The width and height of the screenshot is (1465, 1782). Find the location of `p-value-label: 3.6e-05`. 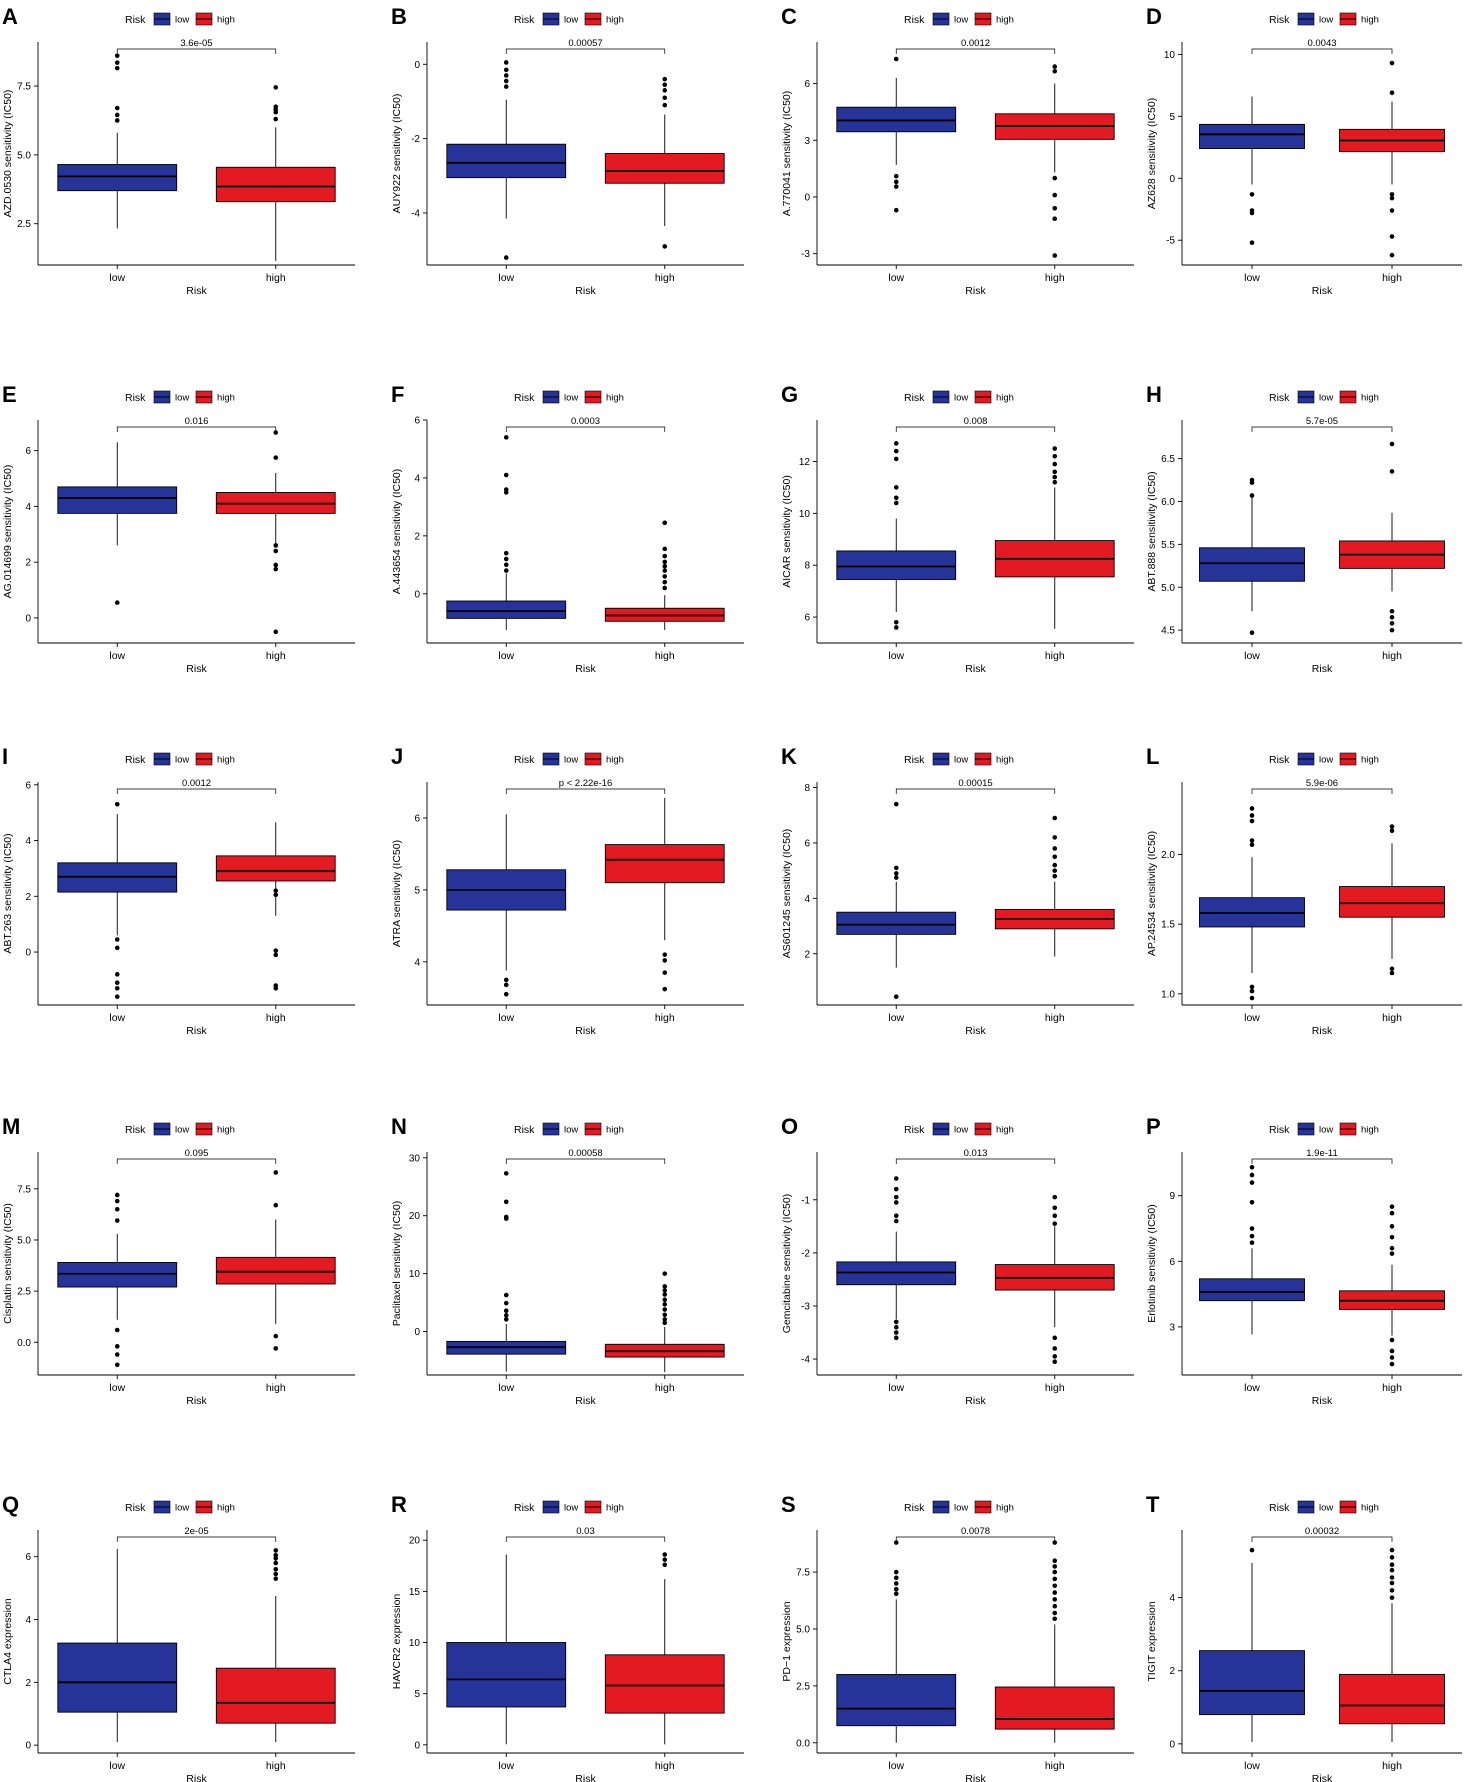

p-value-label: 3.6e-05 is located at coordinates (196, 43).